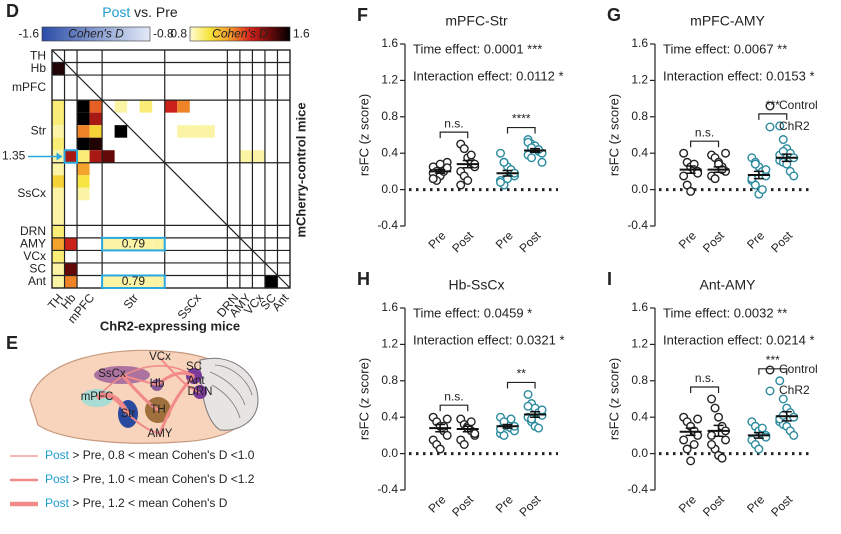 The width and height of the screenshot is (841, 534). What do you see at coordinates (488, 75) in the screenshot?
I see `annotation: Interaction effect: 0.0112 *` at bounding box center [488, 75].